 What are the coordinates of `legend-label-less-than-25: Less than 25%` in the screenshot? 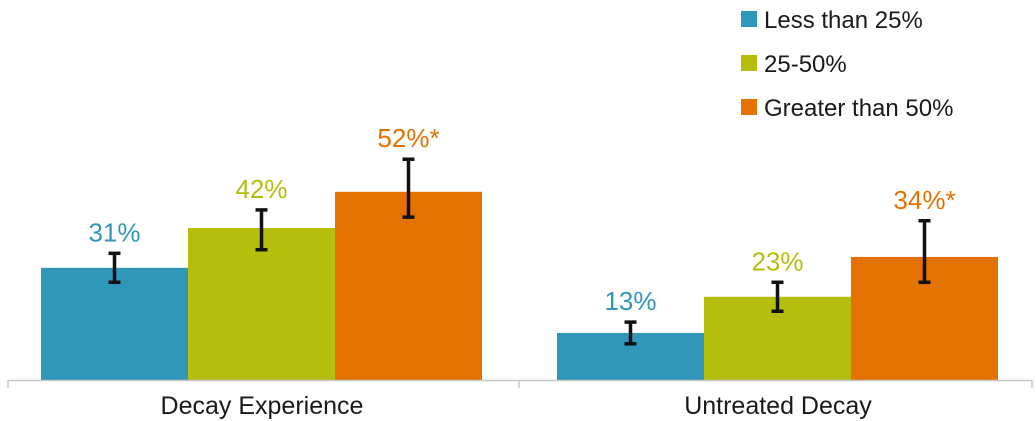 It's located at (843, 20).